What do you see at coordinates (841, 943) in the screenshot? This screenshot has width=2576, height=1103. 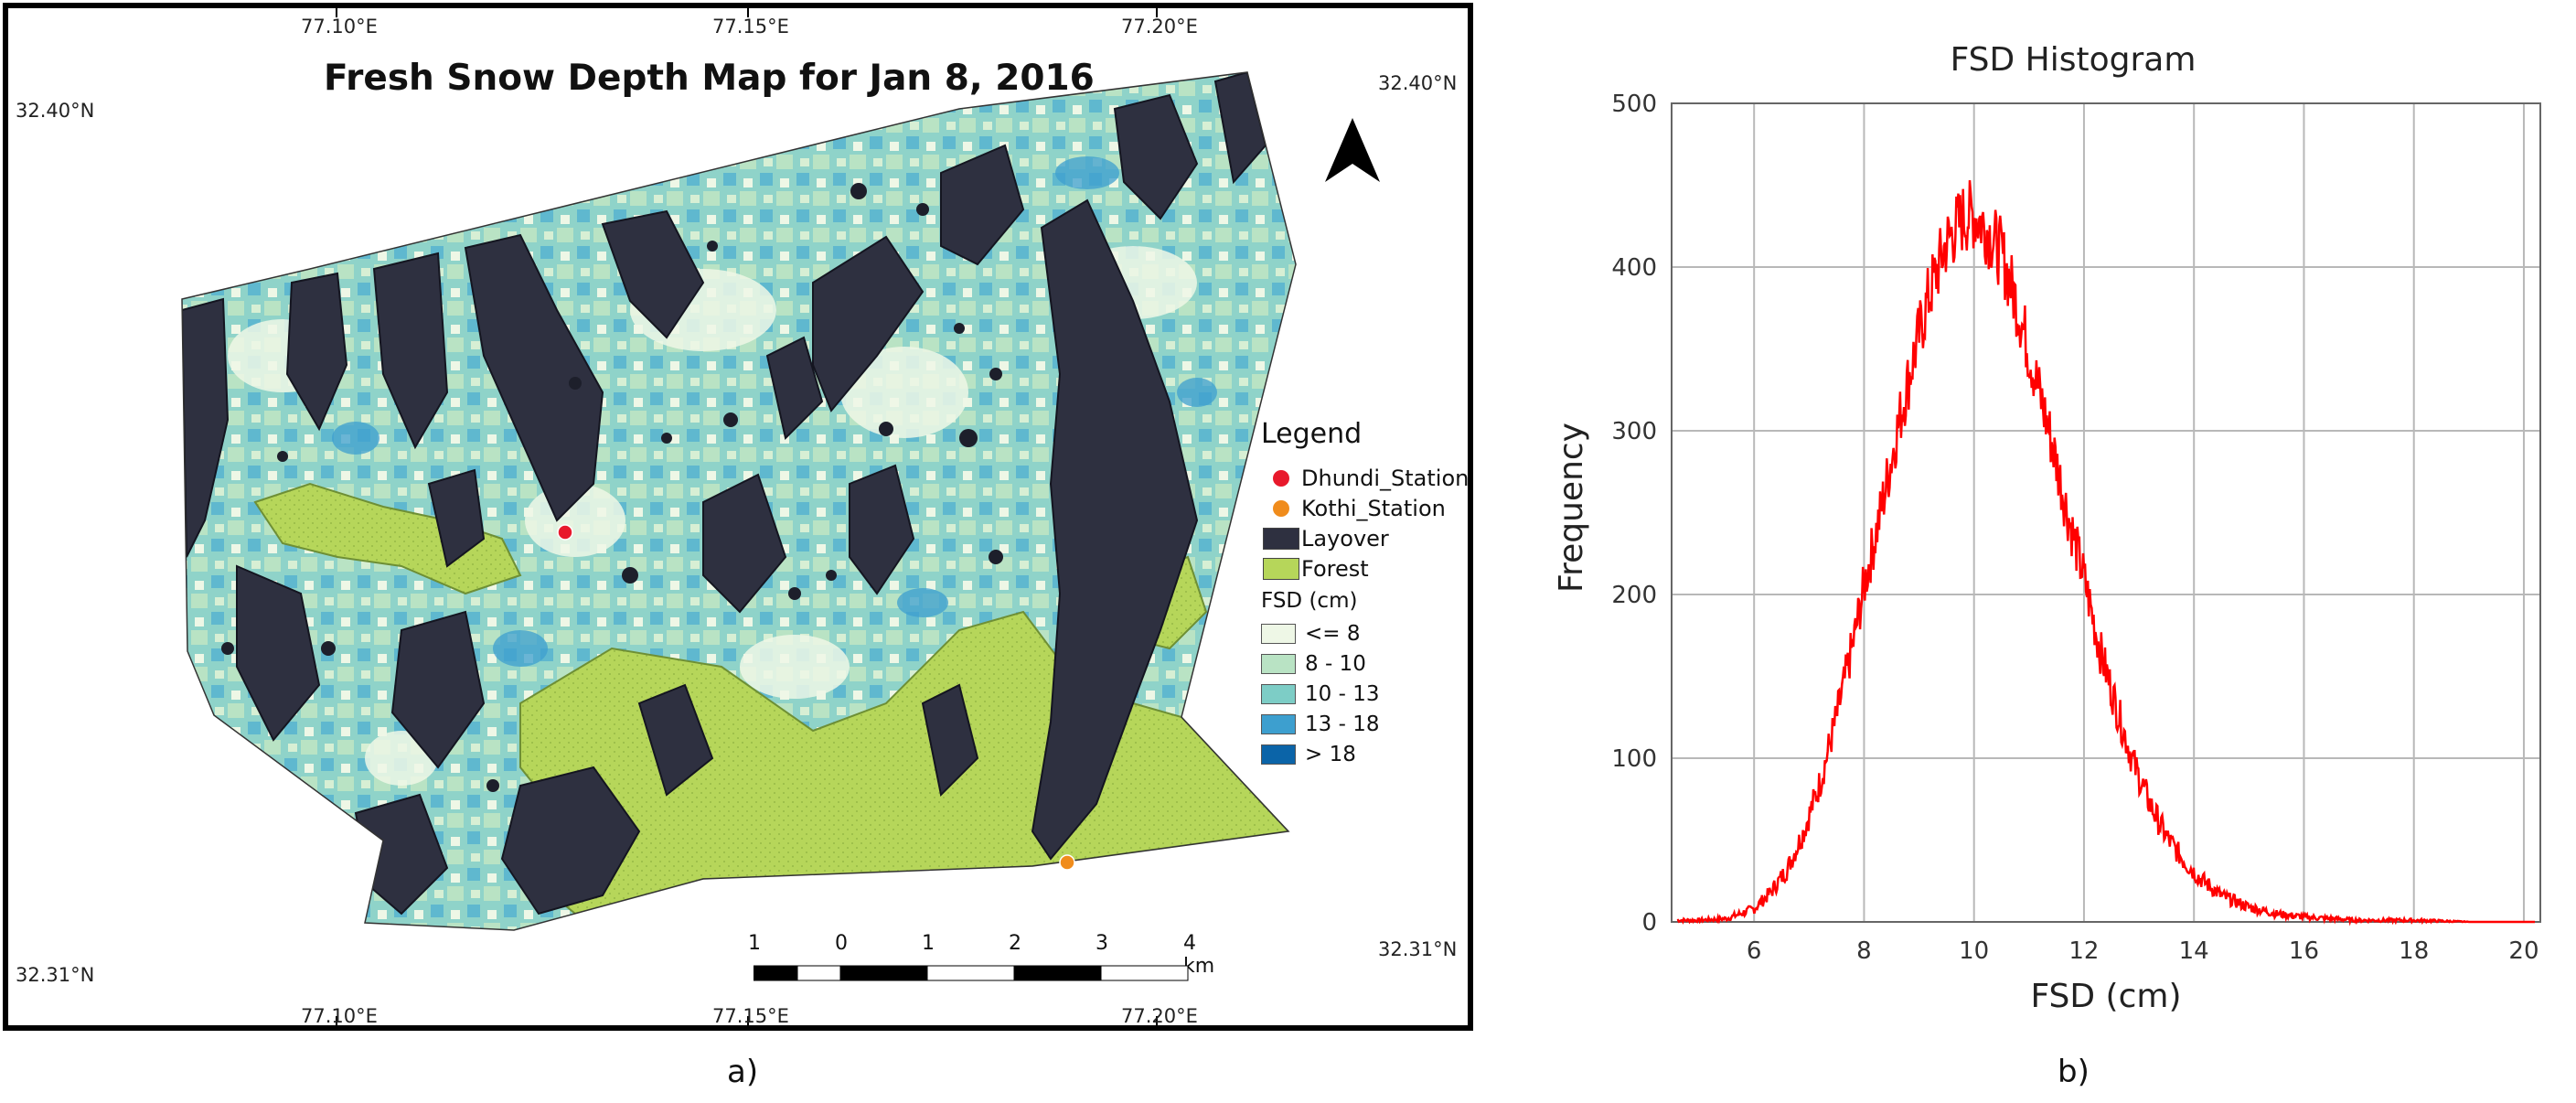 I see `scale-label: 0` at bounding box center [841, 943].